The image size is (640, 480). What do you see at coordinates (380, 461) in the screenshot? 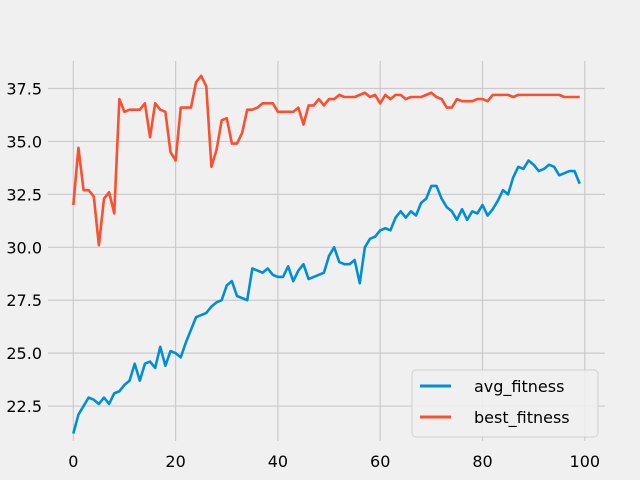
I see `x-tick-label: 60` at bounding box center [380, 461].